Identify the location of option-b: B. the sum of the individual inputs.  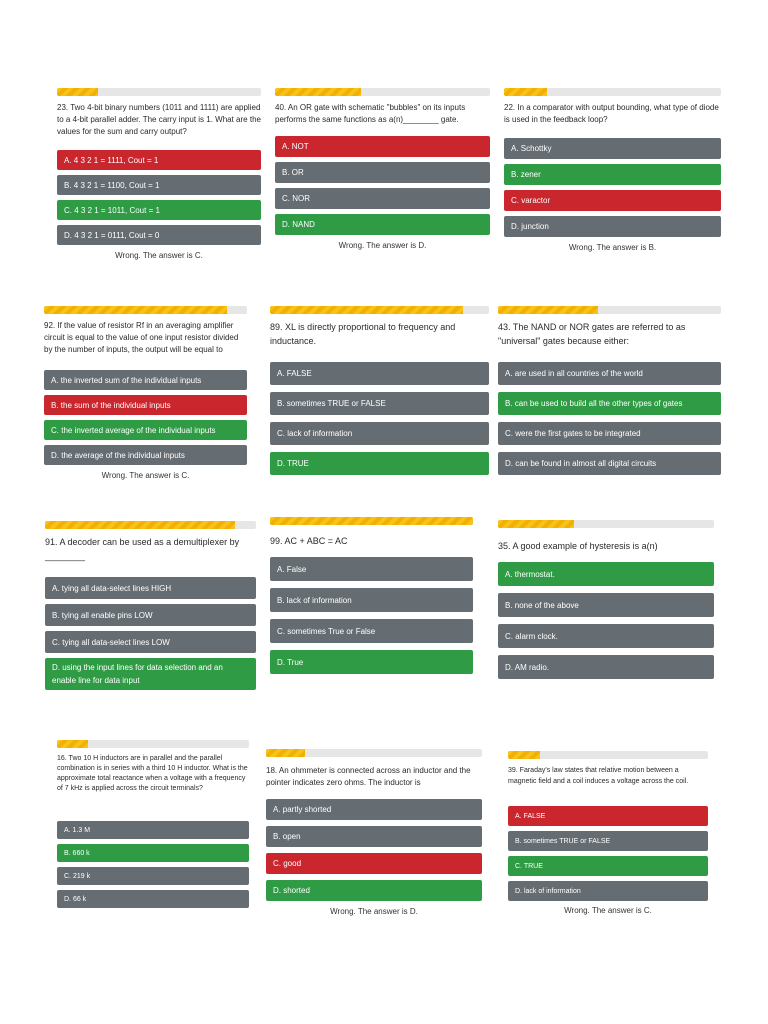
(145, 405).